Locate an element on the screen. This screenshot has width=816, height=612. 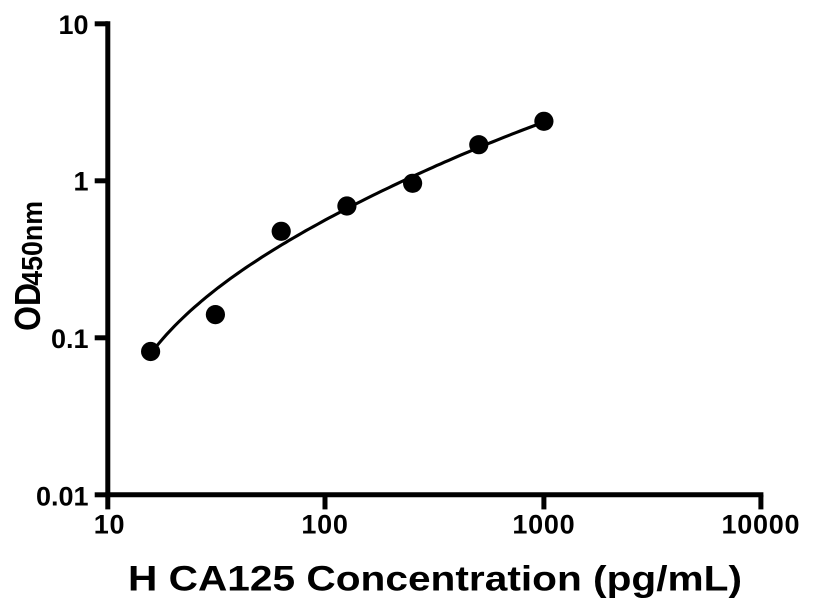
svg-text: 100 is located at coordinates (324, 525).